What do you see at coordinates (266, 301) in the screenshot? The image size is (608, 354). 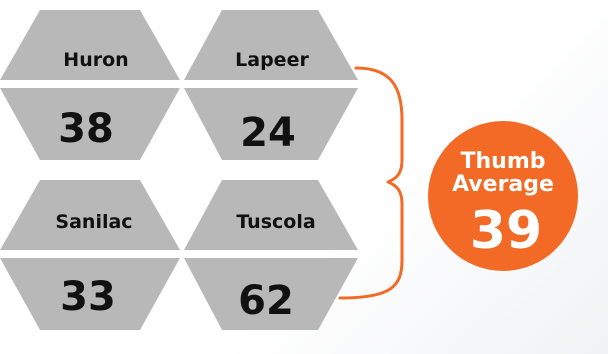 I see `county-value: 62` at bounding box center [266, 301].